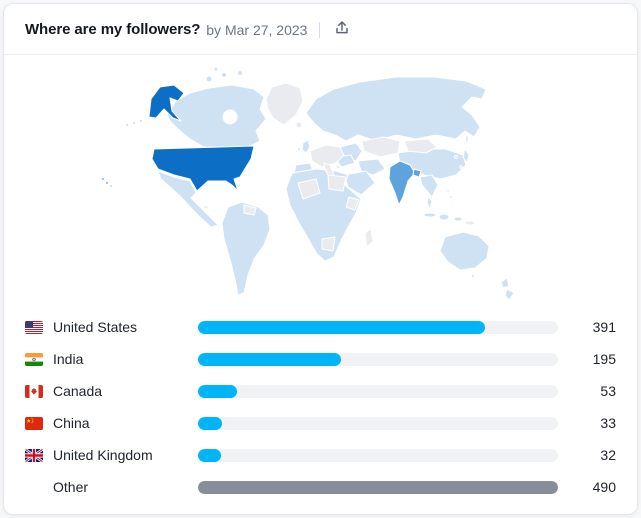 This screenshot has width=641, height=518. Describe the element at coordinates (464, 251) in the screenshot. I see `map-country-australia` at that location.